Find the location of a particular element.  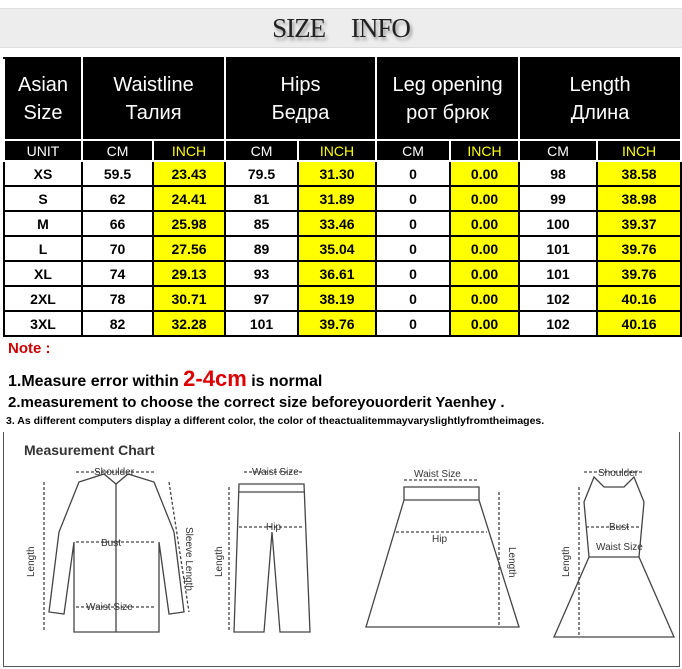

svg-text: Bust is located at coordinates (111, 543).